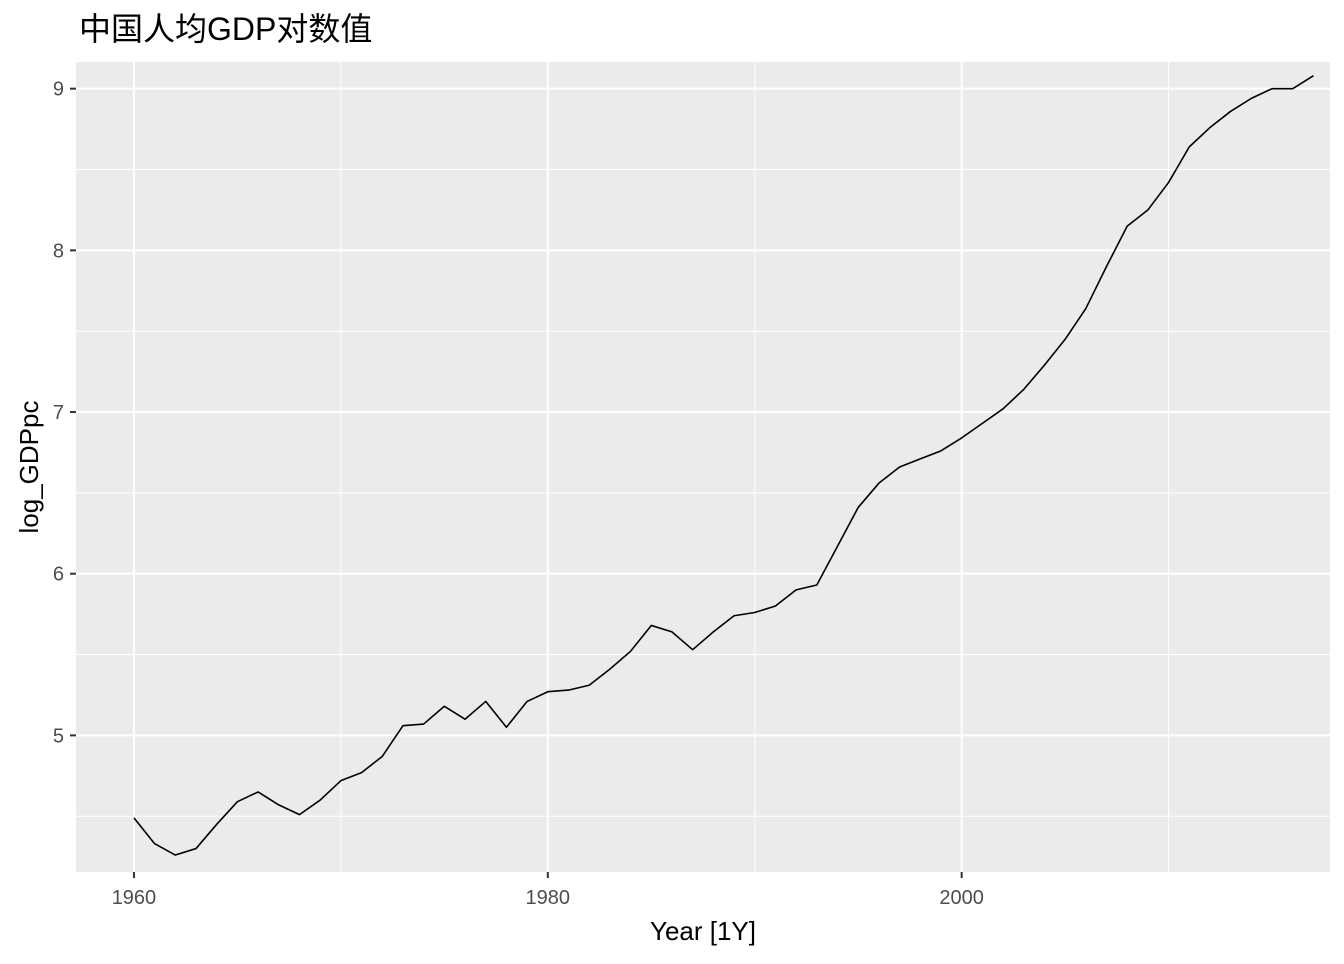 This screenshot has width=1344, height=964. Describe the element at coordinates (58, 736) in the screenshot. I see `y-tick-label: 5` at that location.